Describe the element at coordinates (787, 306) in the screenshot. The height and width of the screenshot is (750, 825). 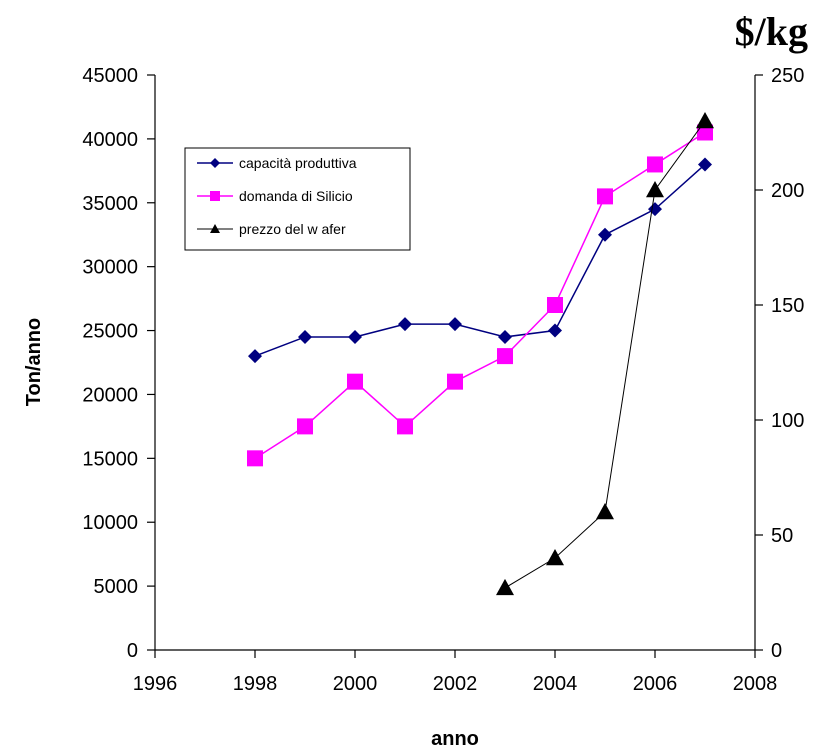
I see `y2-tick-label: 150` at that location.